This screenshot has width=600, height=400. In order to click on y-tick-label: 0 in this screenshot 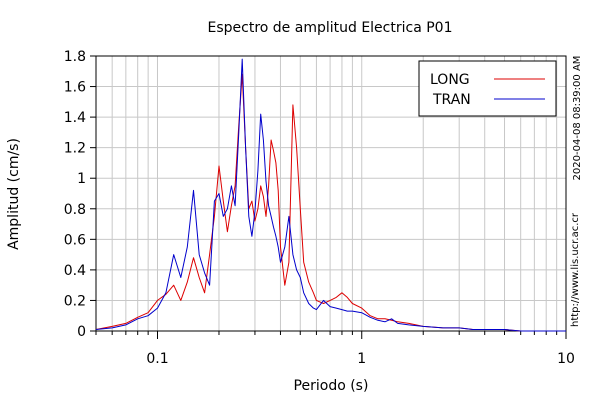, I will do `click(81, 332)`.